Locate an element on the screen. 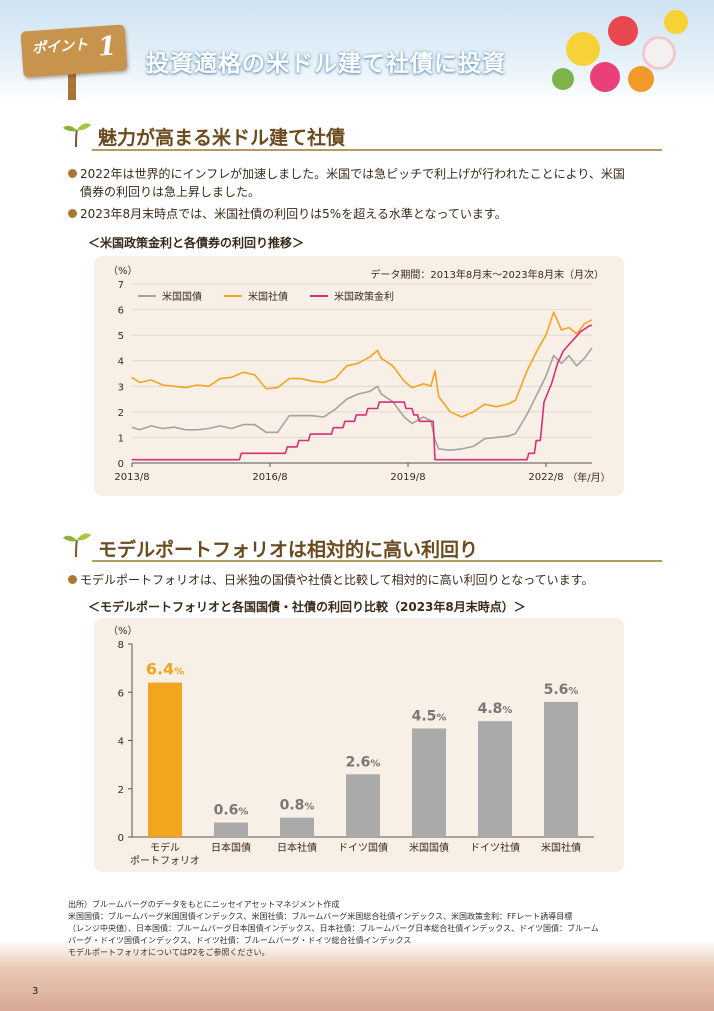  y-tick-label: 1 is located at coordinates (121, 438).